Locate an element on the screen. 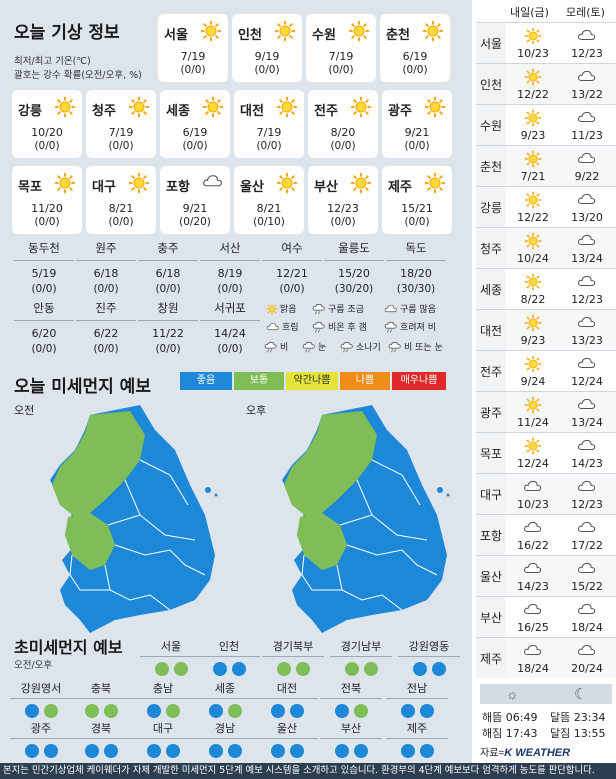 This screenshot has width=616, height=779. city-temp: 11/20 is located at coordinates (47, 208).